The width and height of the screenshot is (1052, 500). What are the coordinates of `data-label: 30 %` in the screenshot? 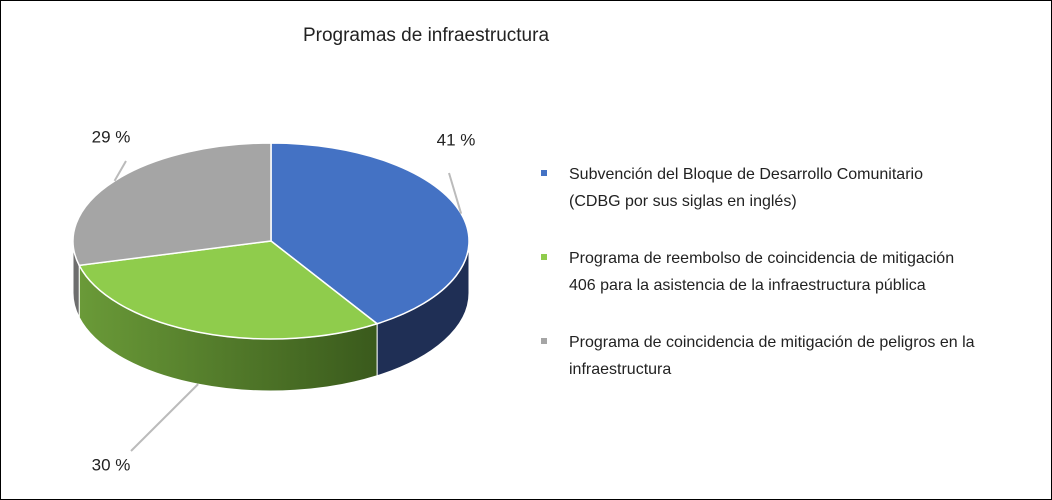 It's located at (111, 464).